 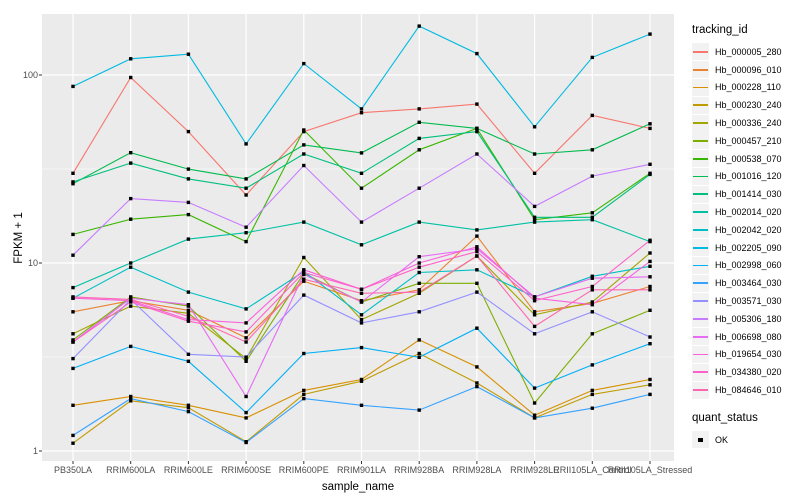 I want to click on legend-item-ok-label: OK, so click(x=722, y=439).